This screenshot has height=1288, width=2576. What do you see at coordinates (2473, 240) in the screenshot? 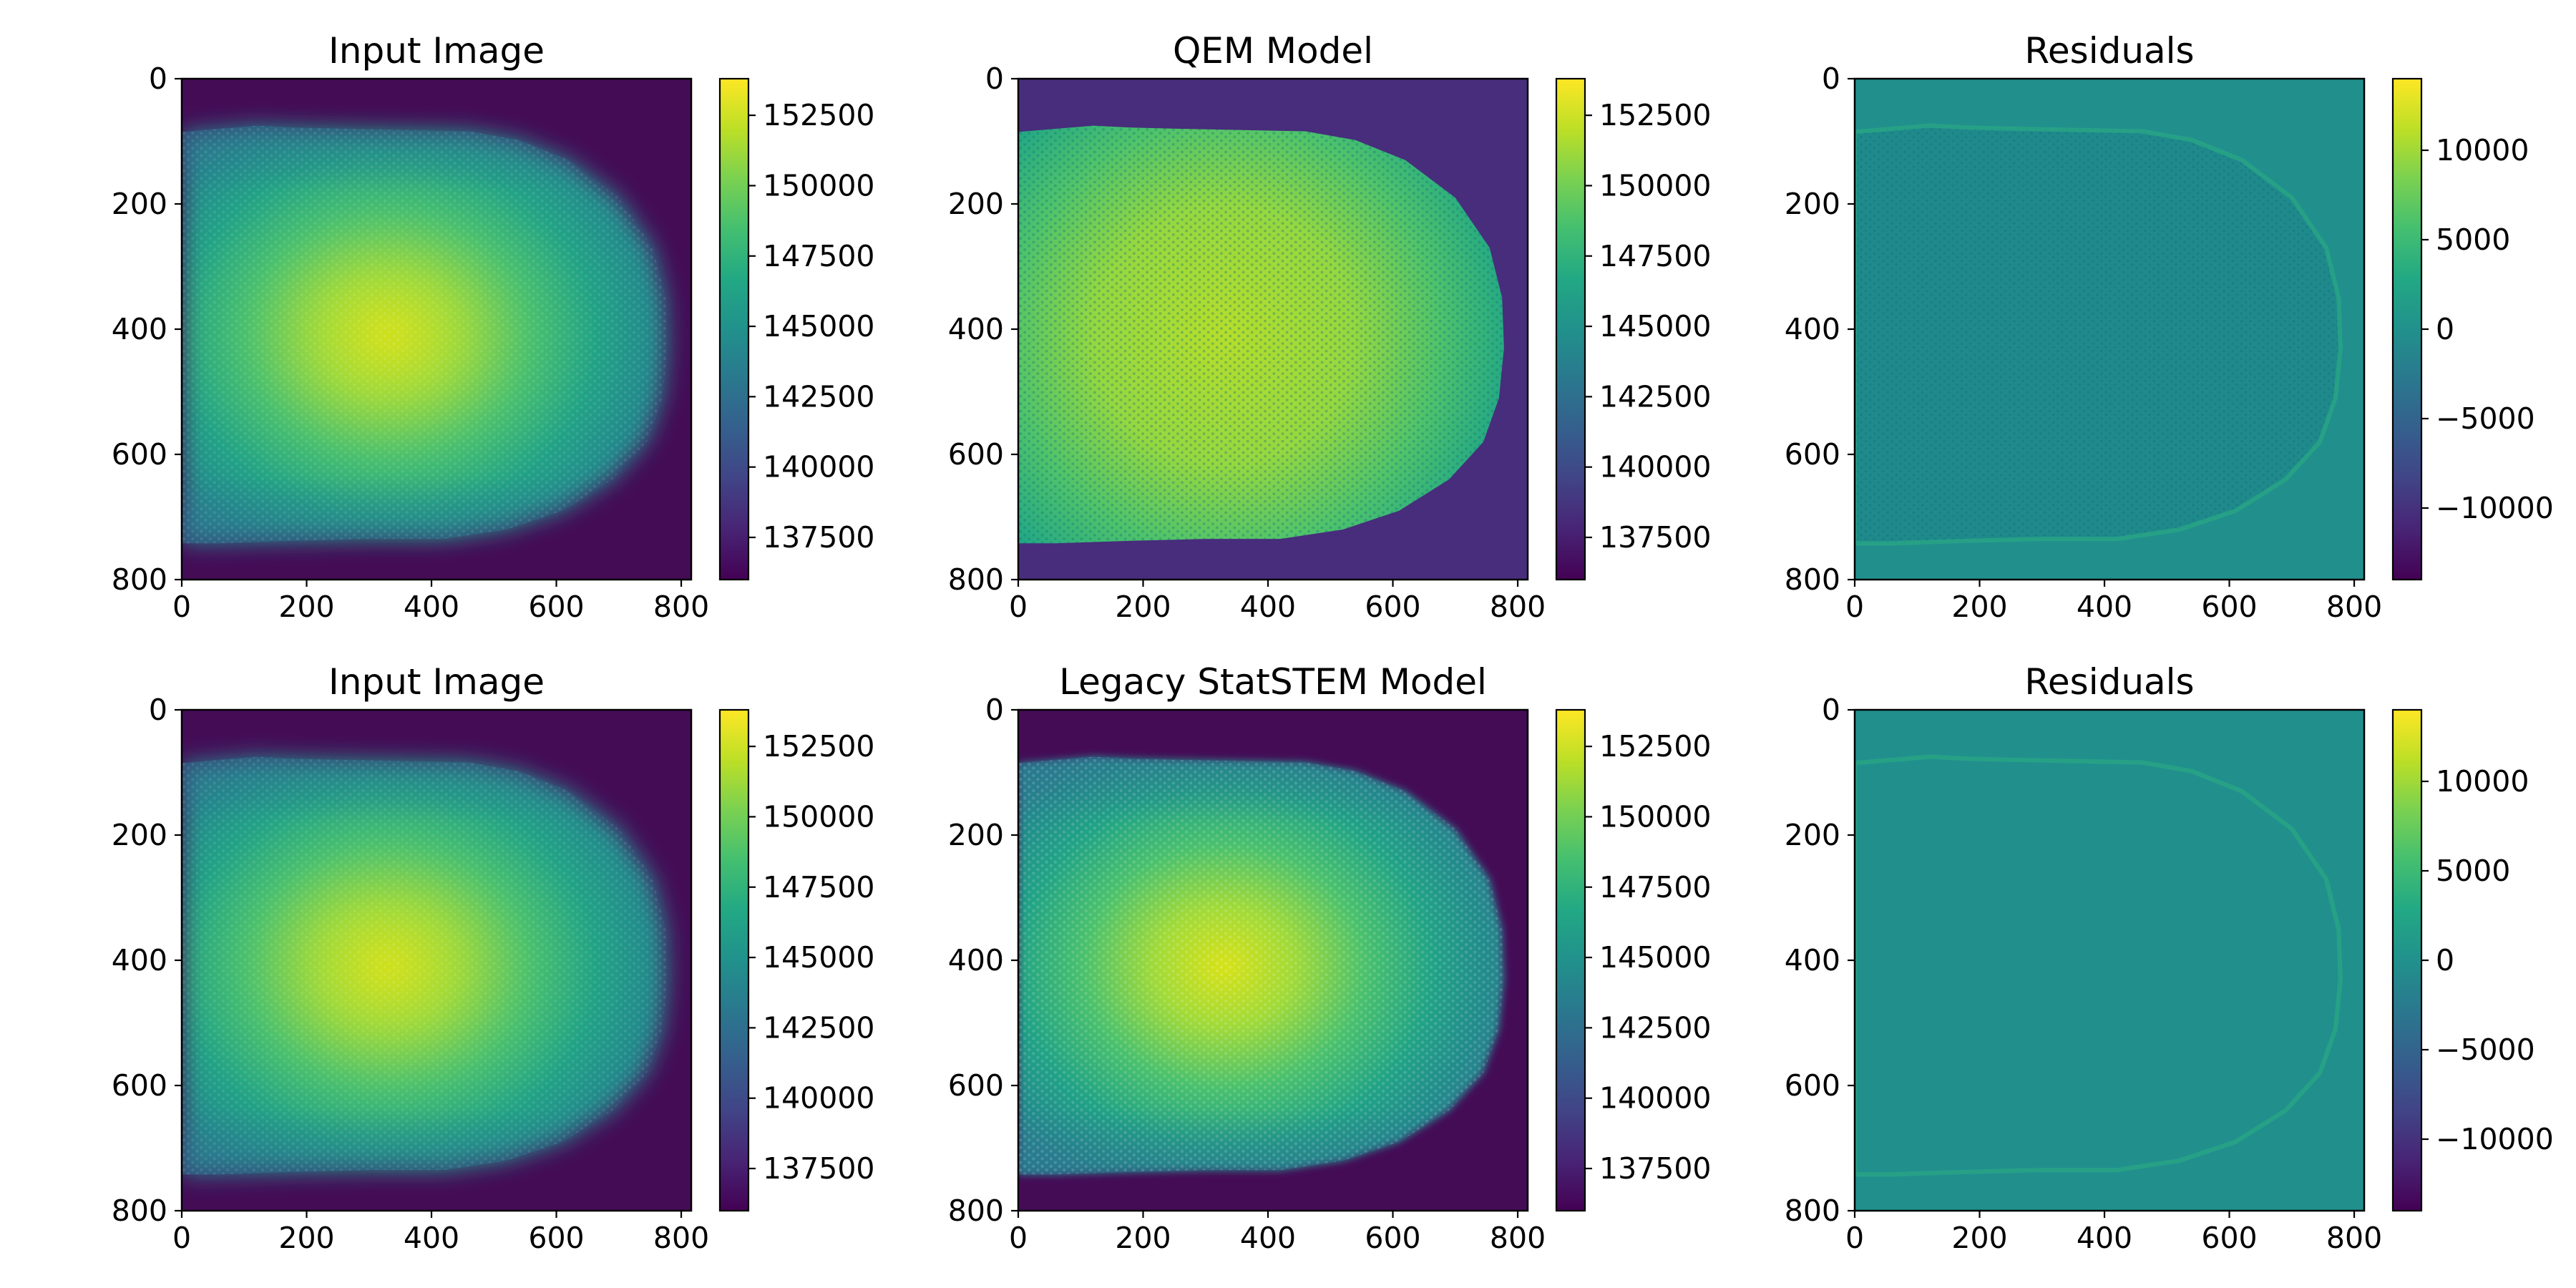
I see `colorbar-tick-label: 5000` at bounding box center [2473, 240].